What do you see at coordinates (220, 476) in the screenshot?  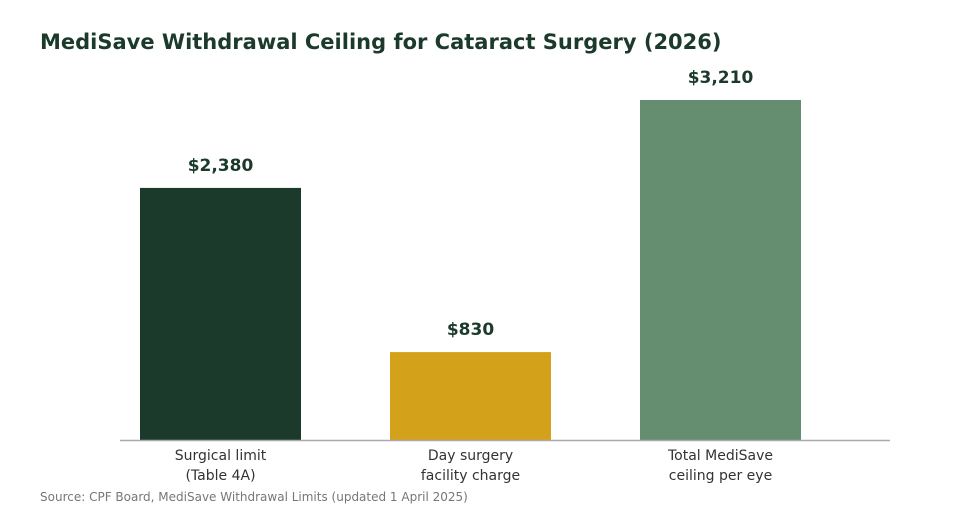 I see `category-label-line: (Table 4A)` at bounding box center [220, 476].